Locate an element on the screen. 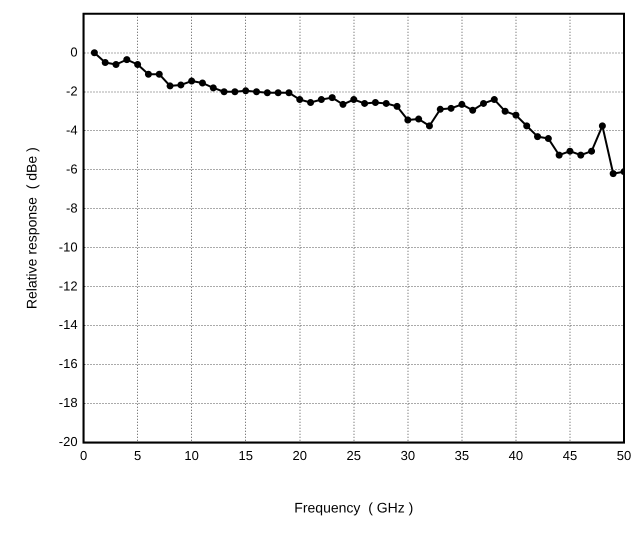  x-tick-label: 20 is located at coordinates (299, 455).